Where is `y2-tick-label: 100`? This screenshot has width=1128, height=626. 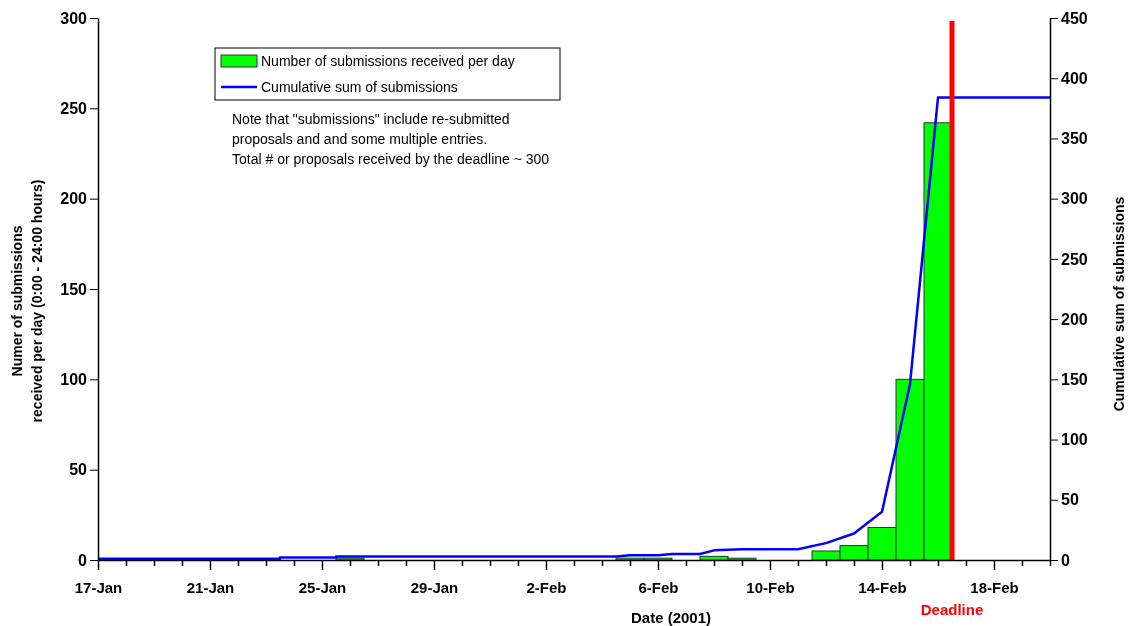 y2-tick-label: 100 is located at coordinates (1074, 440).